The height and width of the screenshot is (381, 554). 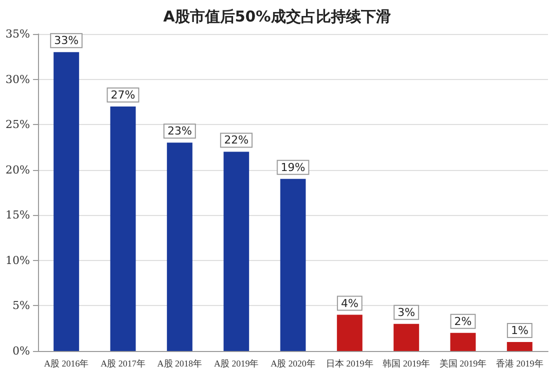 I want to click on x-tick-label: 日本 2019年, so click(x=350, y=363).